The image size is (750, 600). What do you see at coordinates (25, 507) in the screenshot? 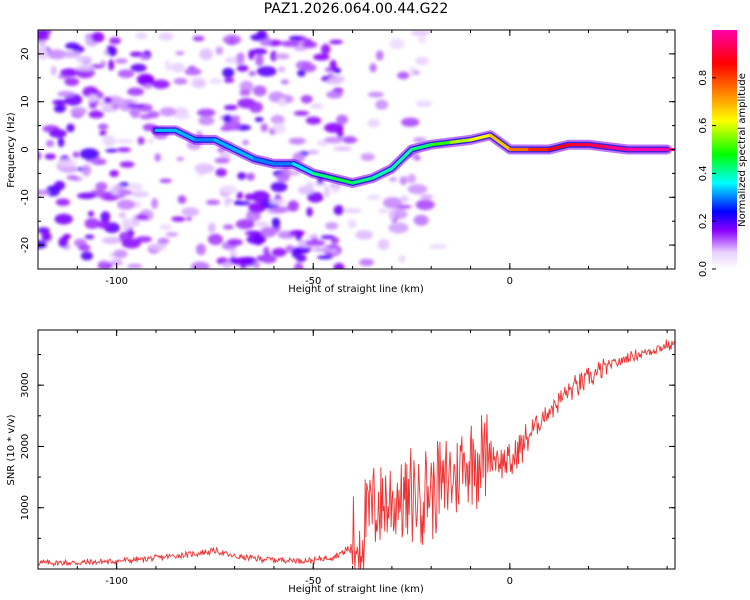
I see `y-tick-label: 1000` at bounding box center [25, 507].